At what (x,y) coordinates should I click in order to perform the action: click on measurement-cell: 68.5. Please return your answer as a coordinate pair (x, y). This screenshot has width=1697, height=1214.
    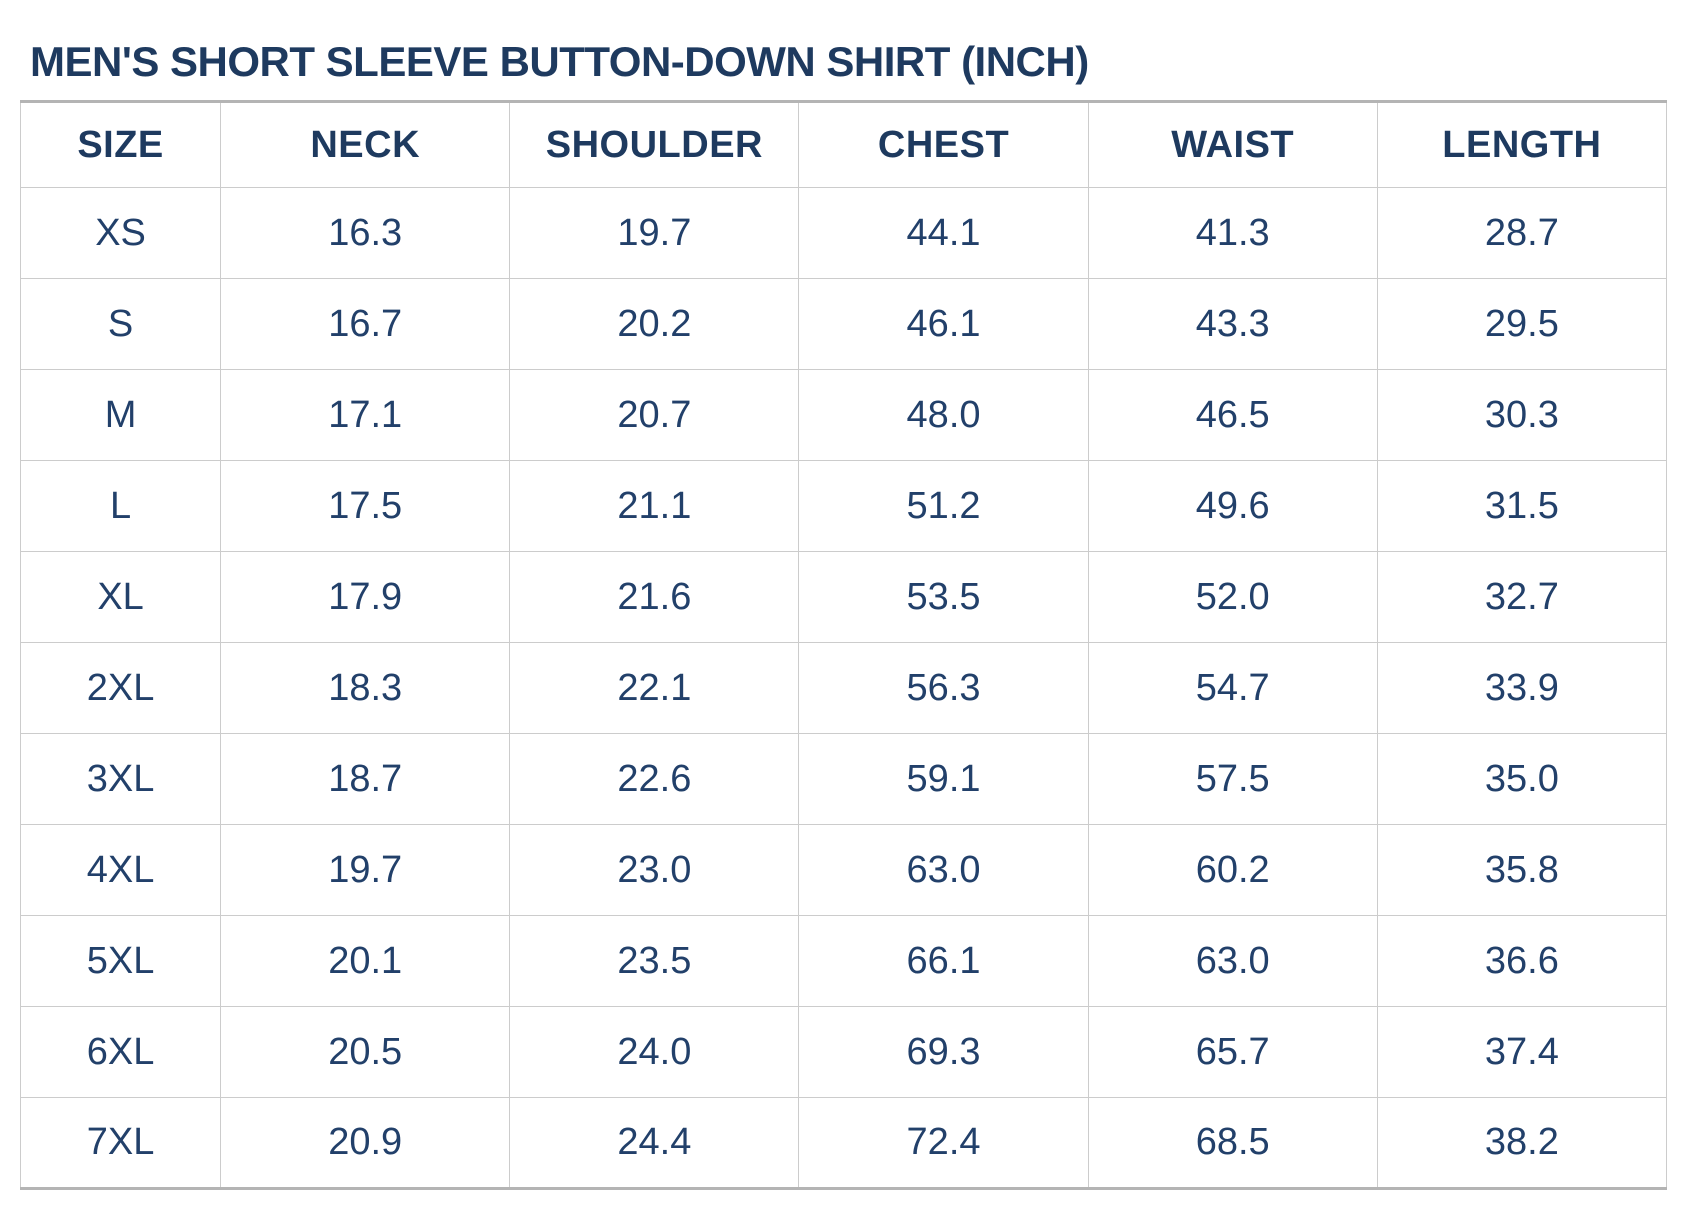
    Looking at the image, I should click on (1232, 1143).